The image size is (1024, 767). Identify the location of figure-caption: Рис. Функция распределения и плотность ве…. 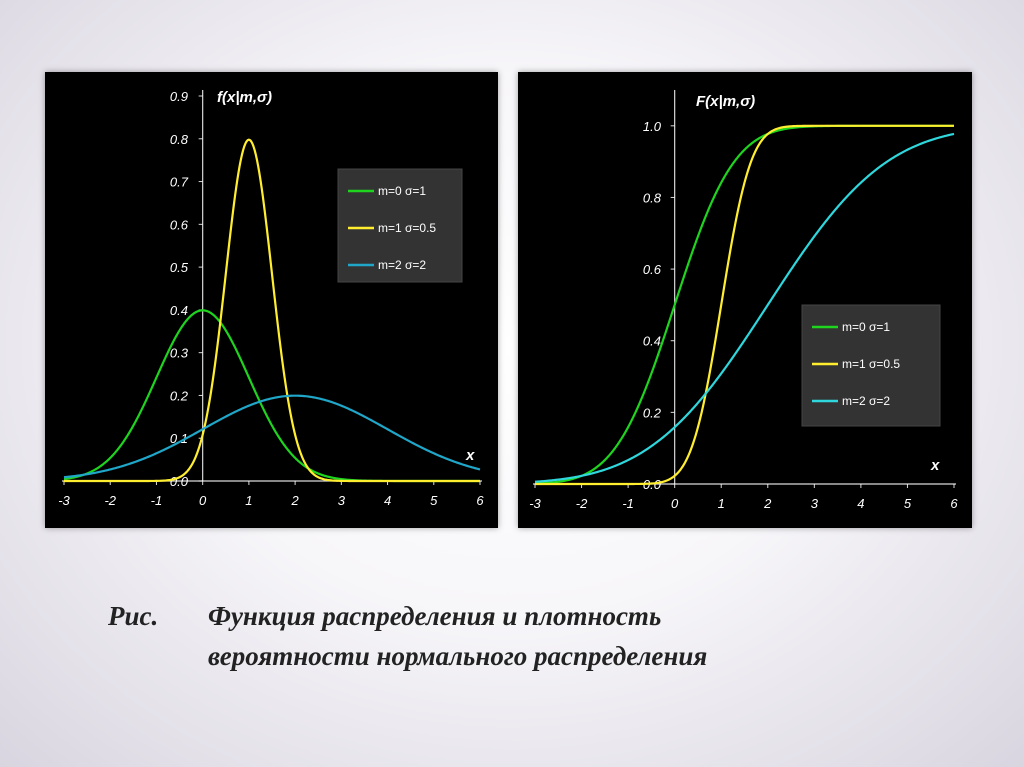
(548, 636).